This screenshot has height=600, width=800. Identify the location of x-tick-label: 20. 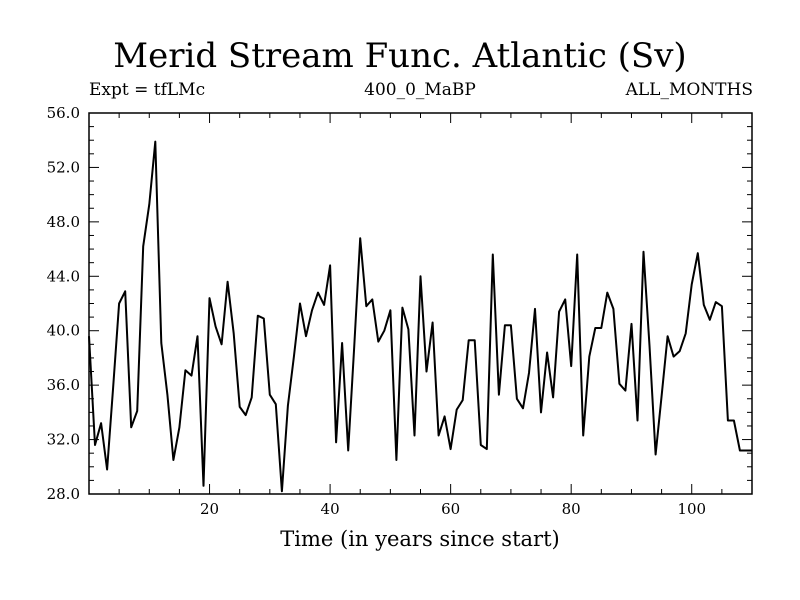
(209, 509).